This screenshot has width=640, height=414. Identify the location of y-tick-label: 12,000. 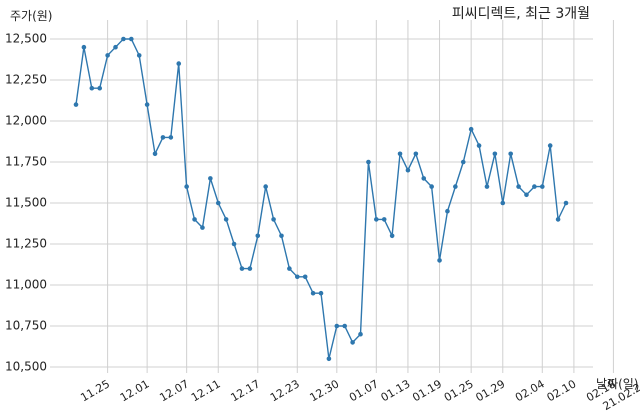
(26, 121).